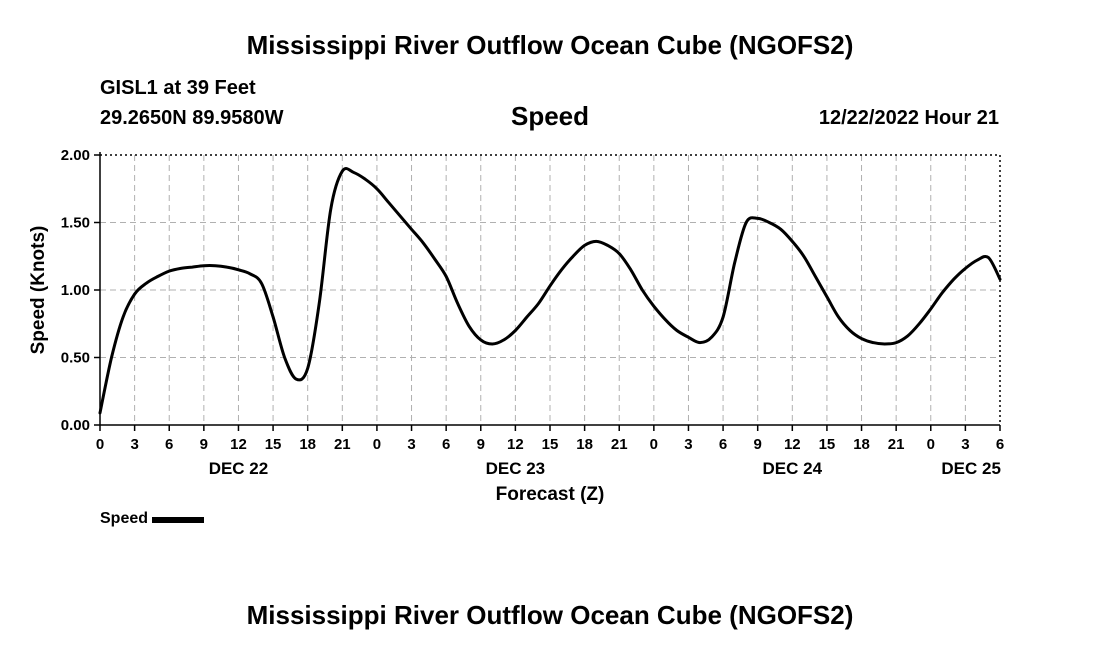 This screenshot has width=1100, height=650. I want to click on parameter-title: Speed, so click(550, 116).